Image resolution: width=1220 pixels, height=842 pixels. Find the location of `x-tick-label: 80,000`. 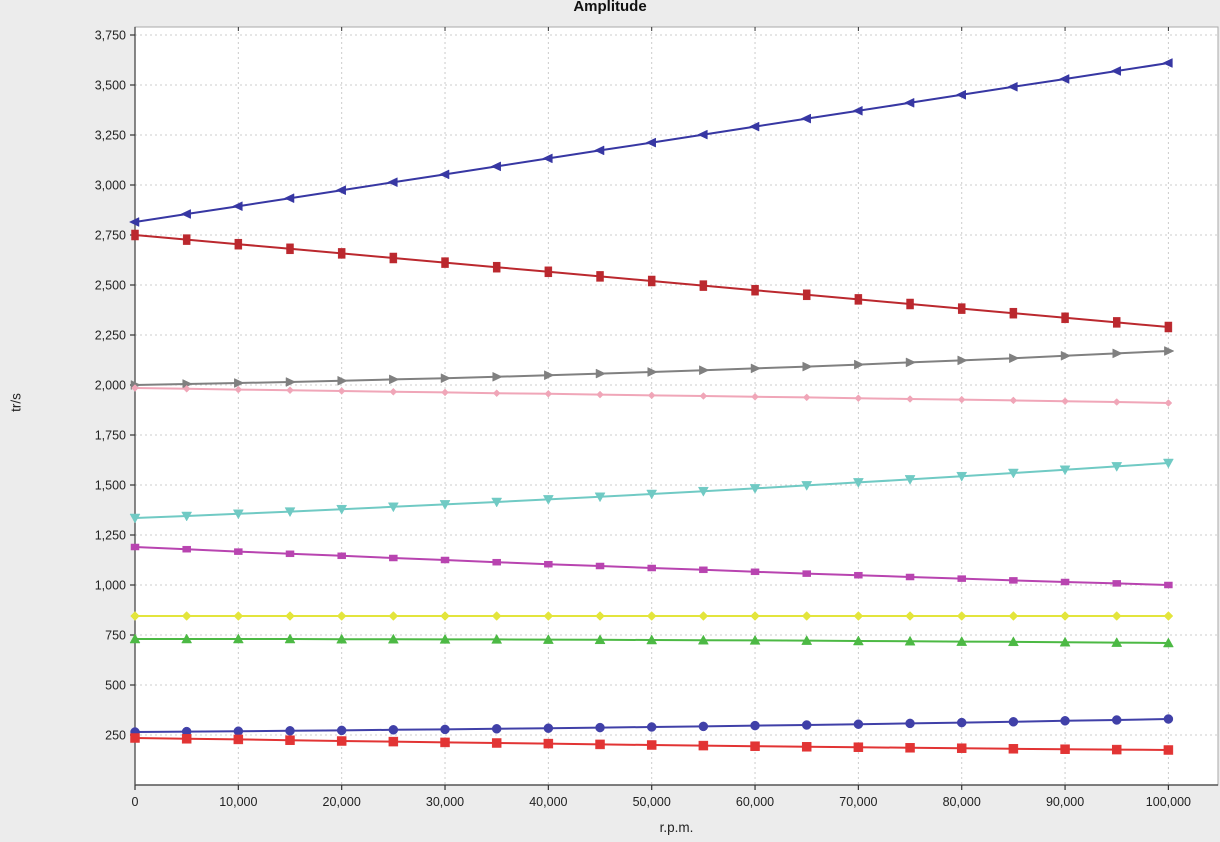

x-tick-label: 80,000 is located at coordinates (962, 802).